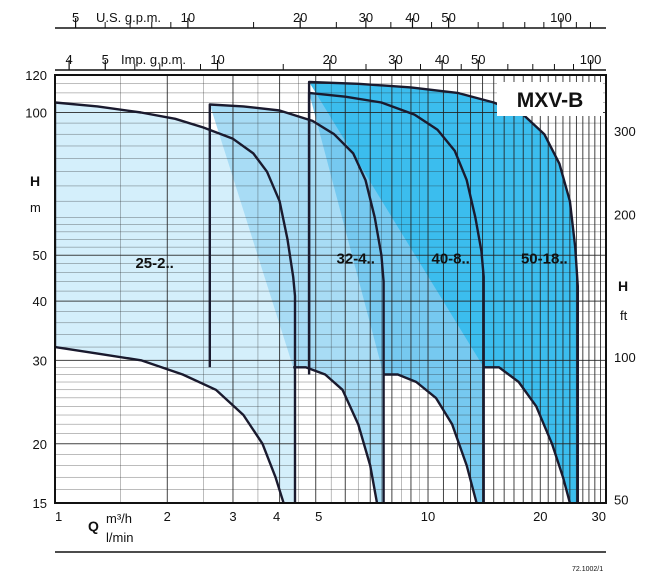 Image resolution: width=657 pixels, height=577 pixels. Describe the element at coordinates (356, 259) in the screenshot. I see `region-label: 32-4..` at that location.